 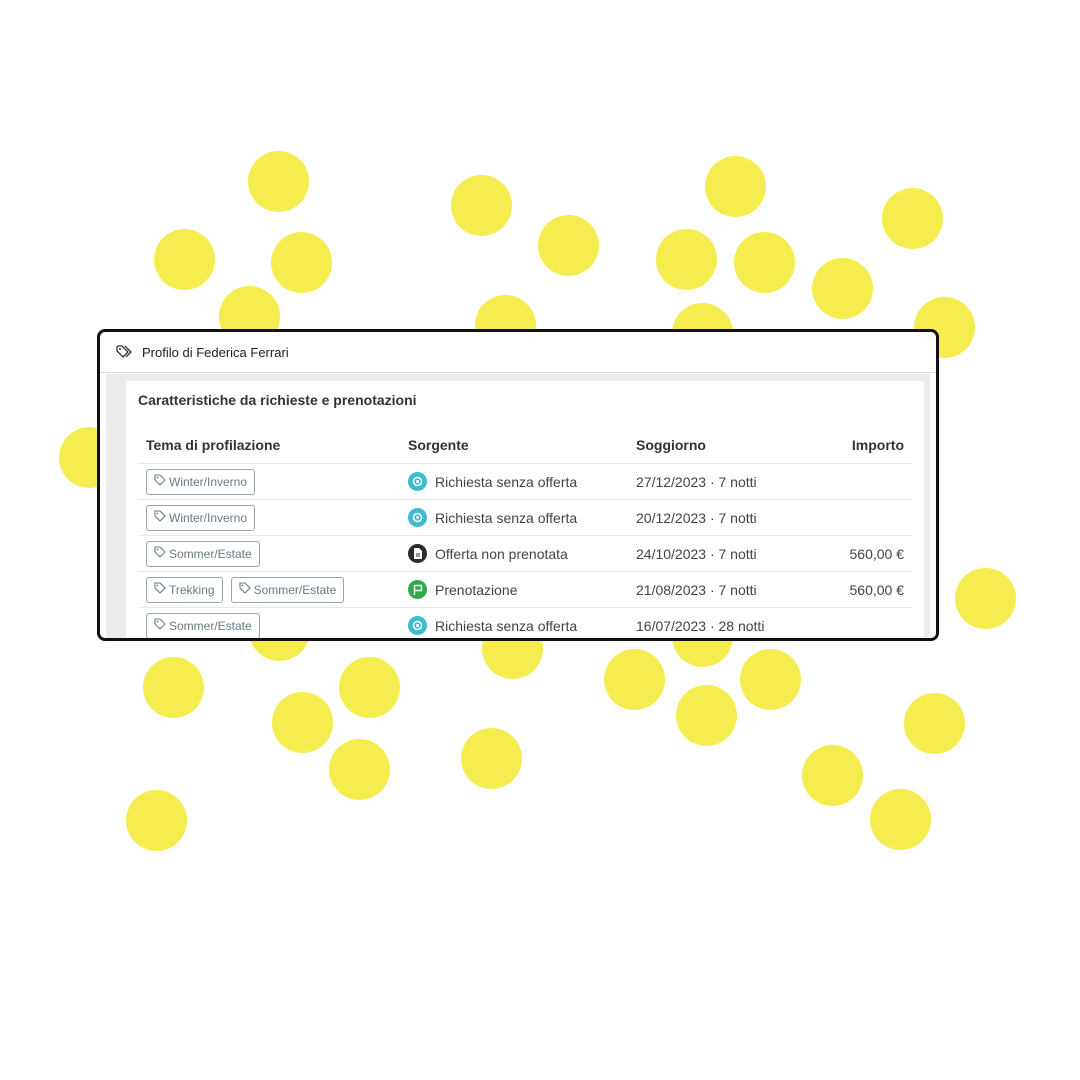 I want to click on source-cell: Prenotazione, so click(x=522, y=589).